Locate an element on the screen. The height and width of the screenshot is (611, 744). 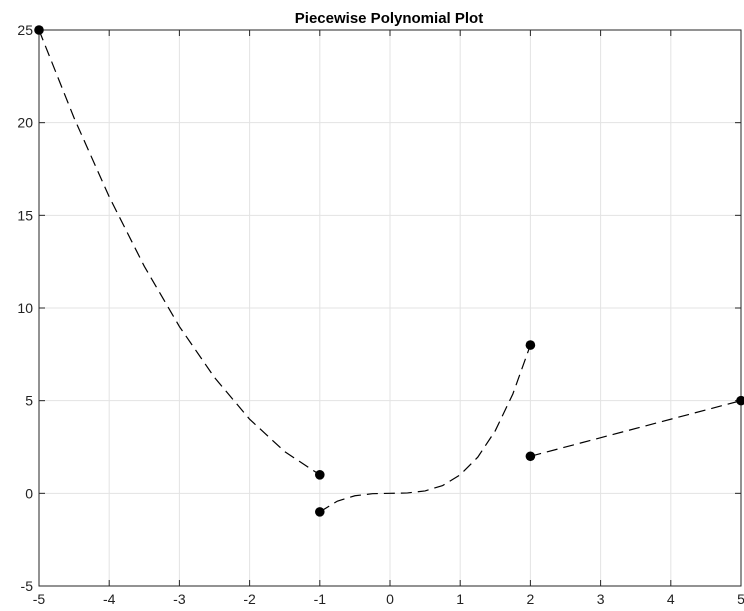
x-tick-label: 5 is located at coordinates (740, 599).